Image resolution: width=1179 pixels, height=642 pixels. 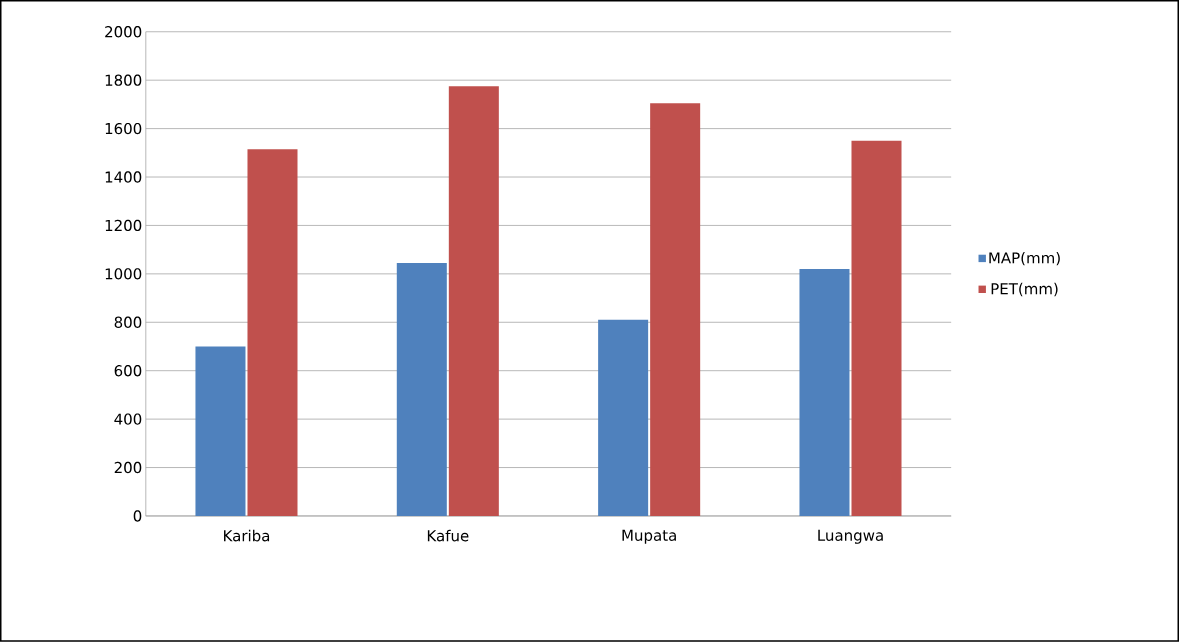 What do you see at coordinates (128, 467) in the screenshot?
I see `y-tick-label: 200` at bounding box center [128, 467].